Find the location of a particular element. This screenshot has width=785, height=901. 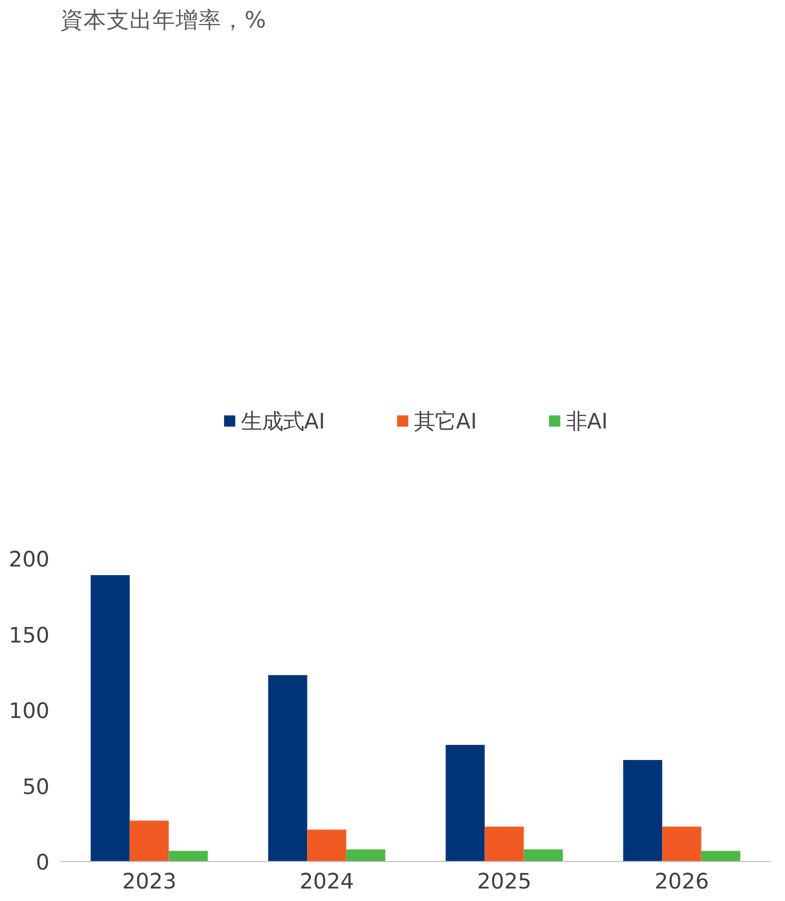

legend-label: 非AI is located at coordinates (587, 422).